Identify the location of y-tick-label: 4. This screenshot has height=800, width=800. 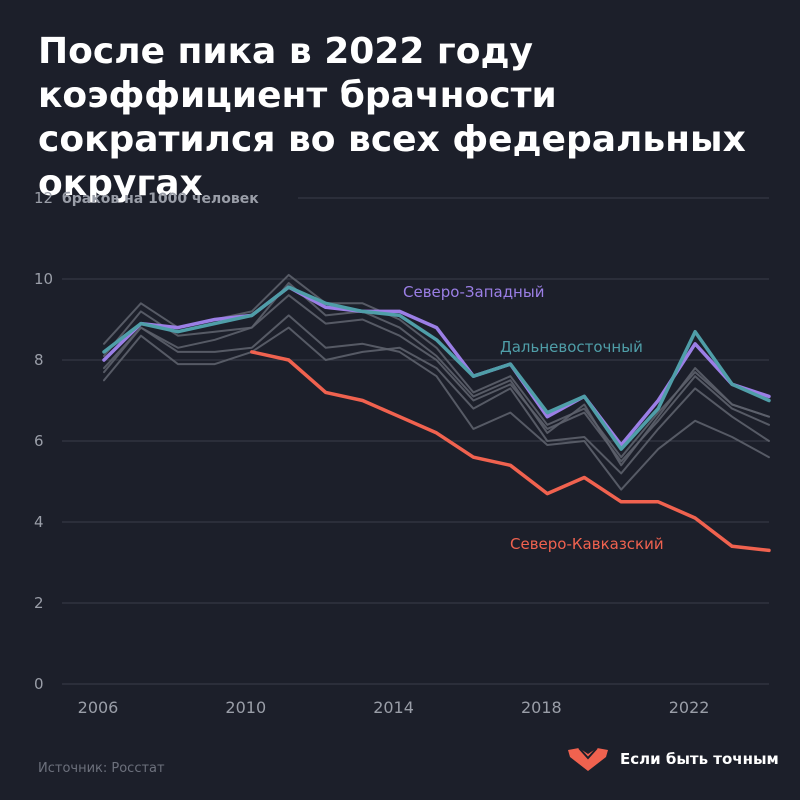
(39, 522).